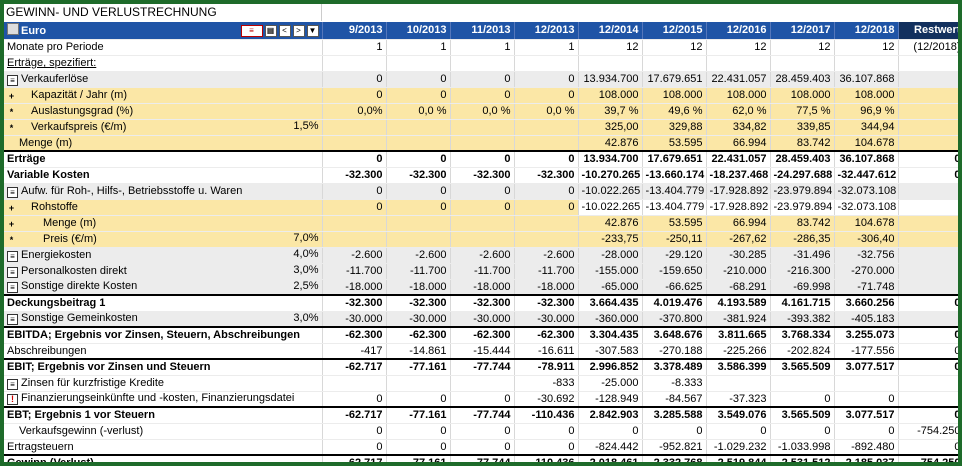 The width and height of the screenshot is (962, 466). I want to click on row-percent: 3,0%, so click(306, 269).